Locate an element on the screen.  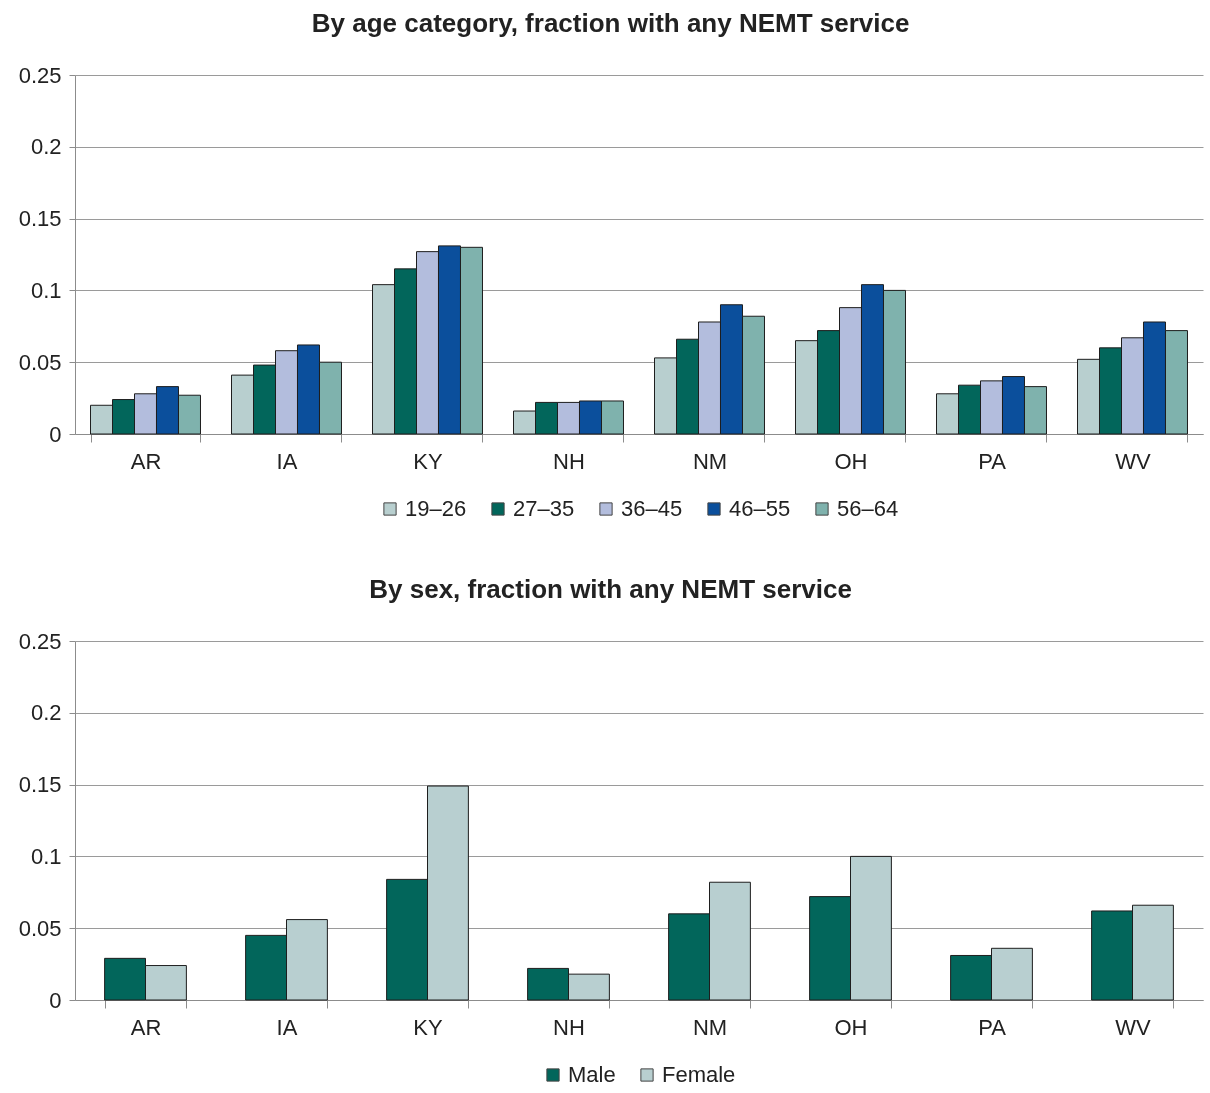
chart-title: By age category, fraction with any NEMT service is located at coordinates (610, 23).